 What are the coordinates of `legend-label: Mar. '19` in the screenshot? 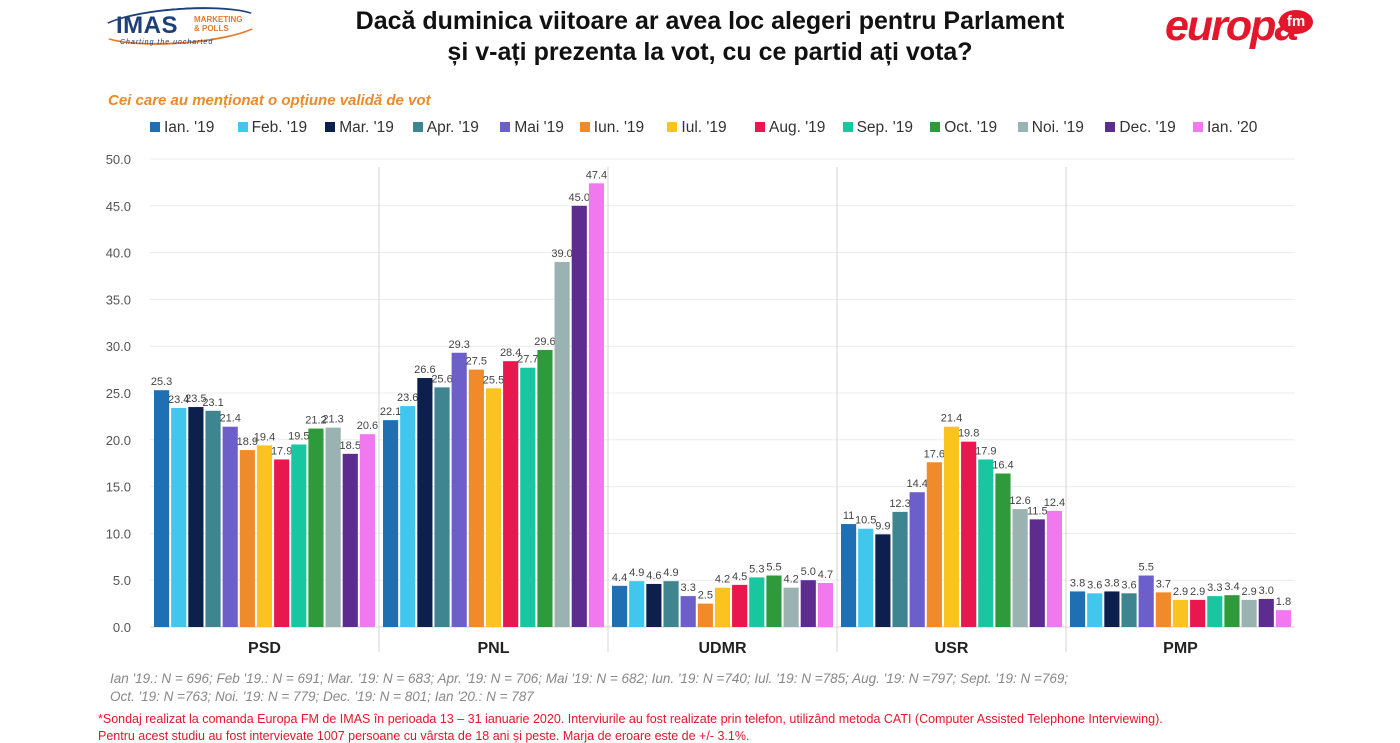 It's located at (366, 127).